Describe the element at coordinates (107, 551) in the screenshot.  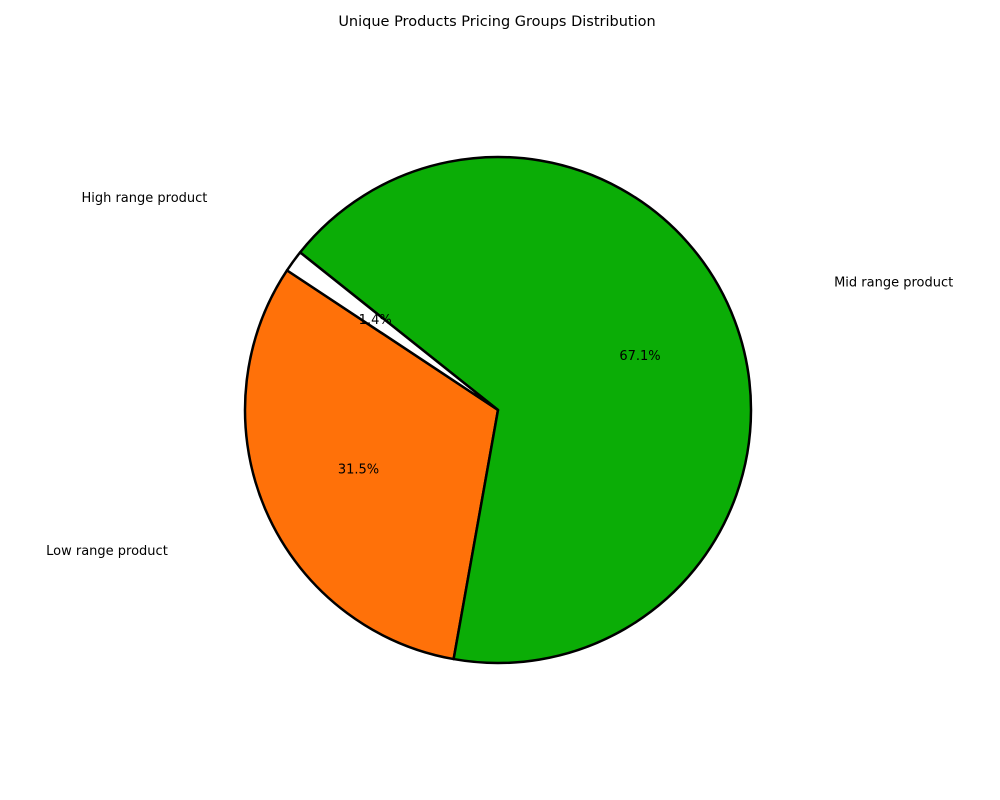
I see `slice-label-low-range-product: Low range product` at that location.